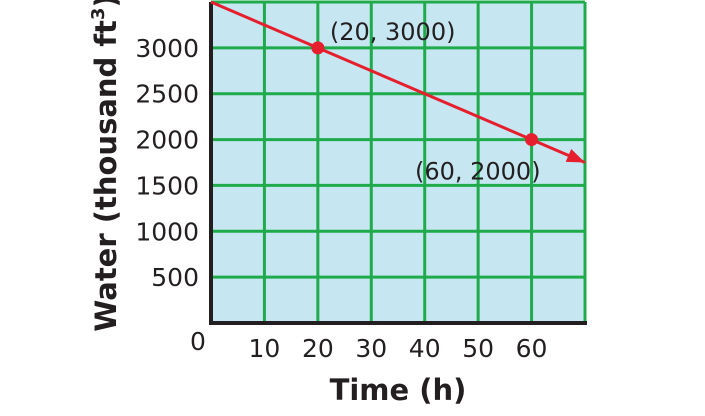 The height and width of the screenshot is (416, 705). I want to click on y-axis-title: Water (thousand ft3), so click(105, 166).